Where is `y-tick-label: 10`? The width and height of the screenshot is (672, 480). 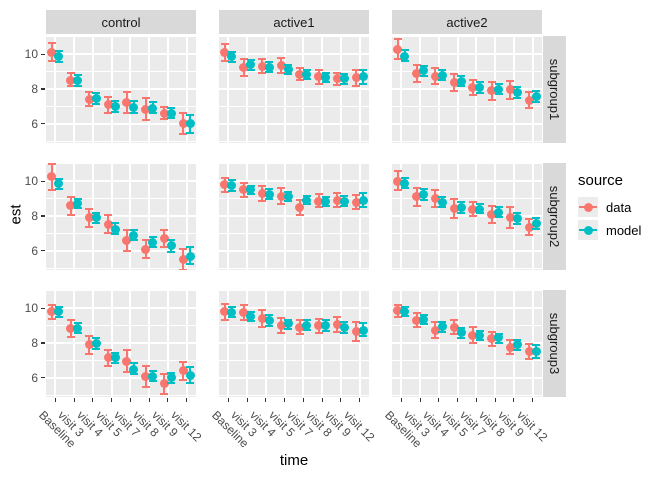 y-tick-label: 10 is located at coordinates (31, 308).